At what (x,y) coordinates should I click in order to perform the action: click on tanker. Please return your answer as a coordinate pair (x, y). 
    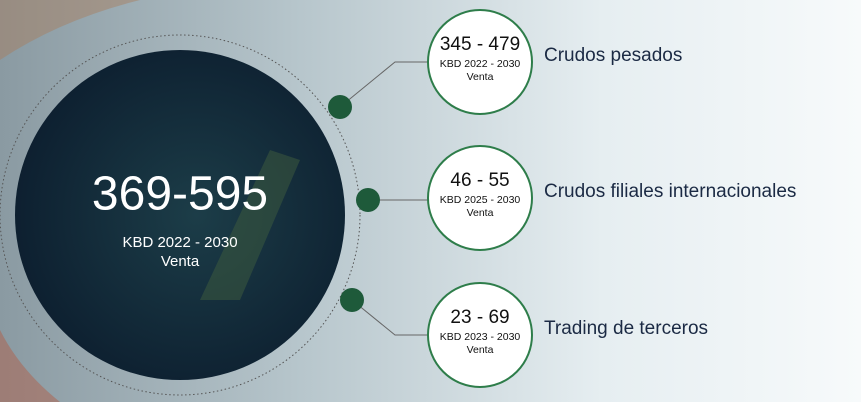
    Looking at the image, I should click on (250, 225).